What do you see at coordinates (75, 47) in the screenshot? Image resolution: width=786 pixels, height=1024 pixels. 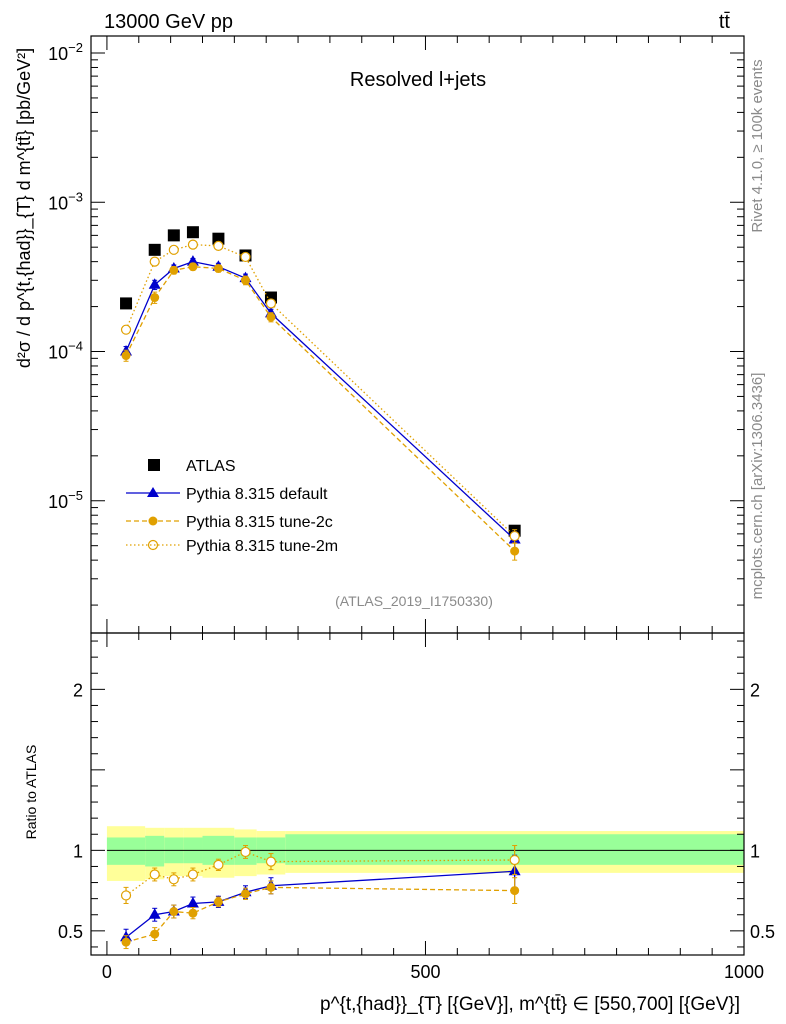 I see `tick-exponent: −2` at bounding box center [75, 47].